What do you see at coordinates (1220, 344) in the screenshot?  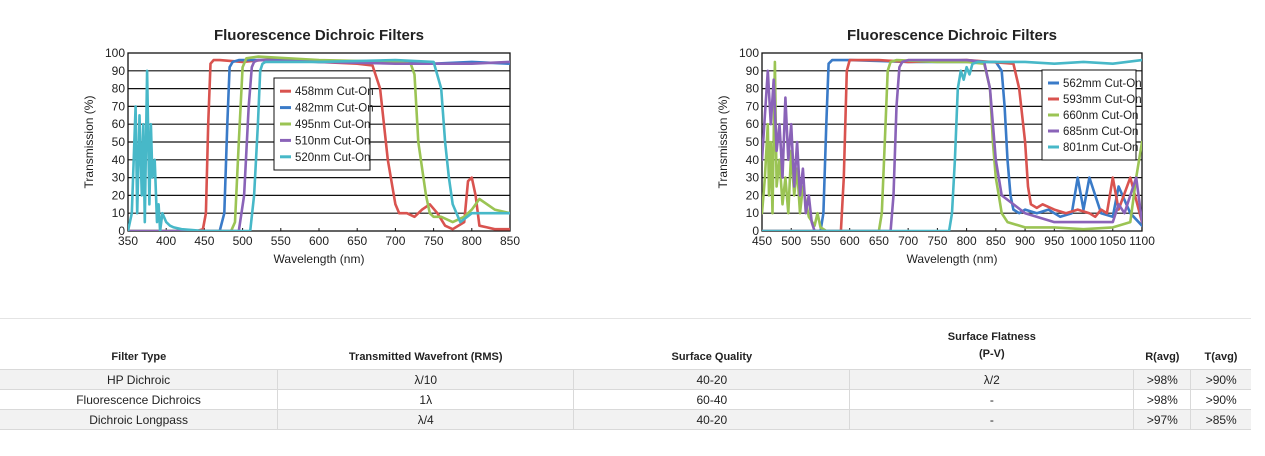 I see `header-tavg: T(avg)` at bounding box center [1220, 344].